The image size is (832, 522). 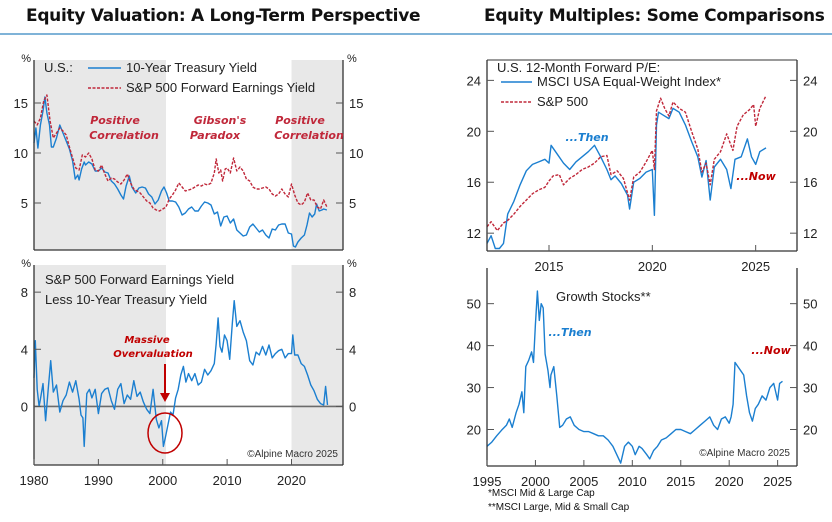 I want to click on footnote-1: *MSCI Mid & Large Cap, so click(x=541, y=493).